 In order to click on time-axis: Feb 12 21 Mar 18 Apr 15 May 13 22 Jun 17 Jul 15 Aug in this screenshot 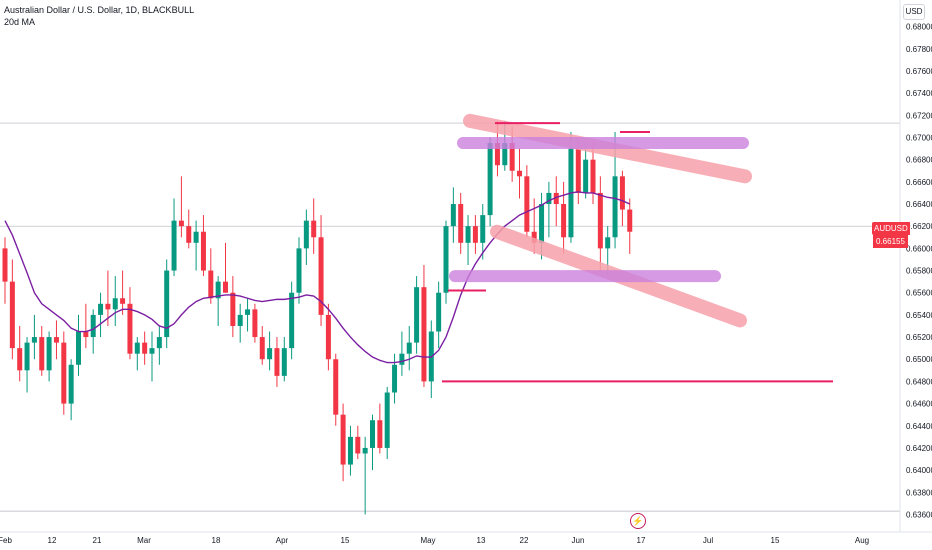, I will do `click(466, 538)`.